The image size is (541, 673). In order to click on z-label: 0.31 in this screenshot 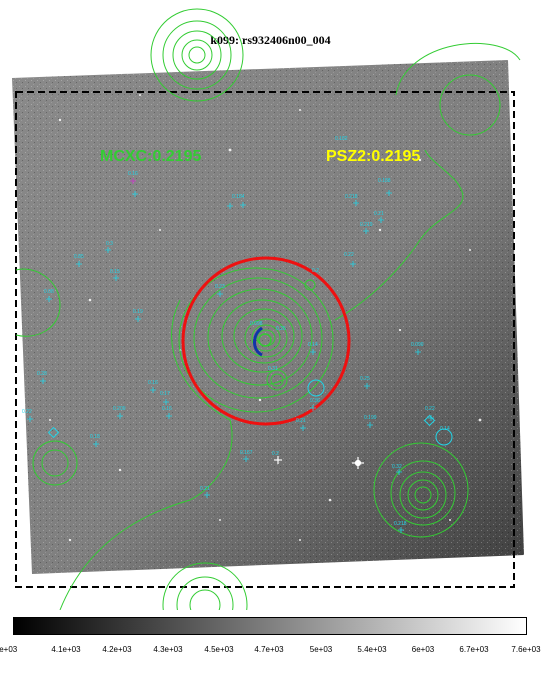, I will do `click(273, 369)`.